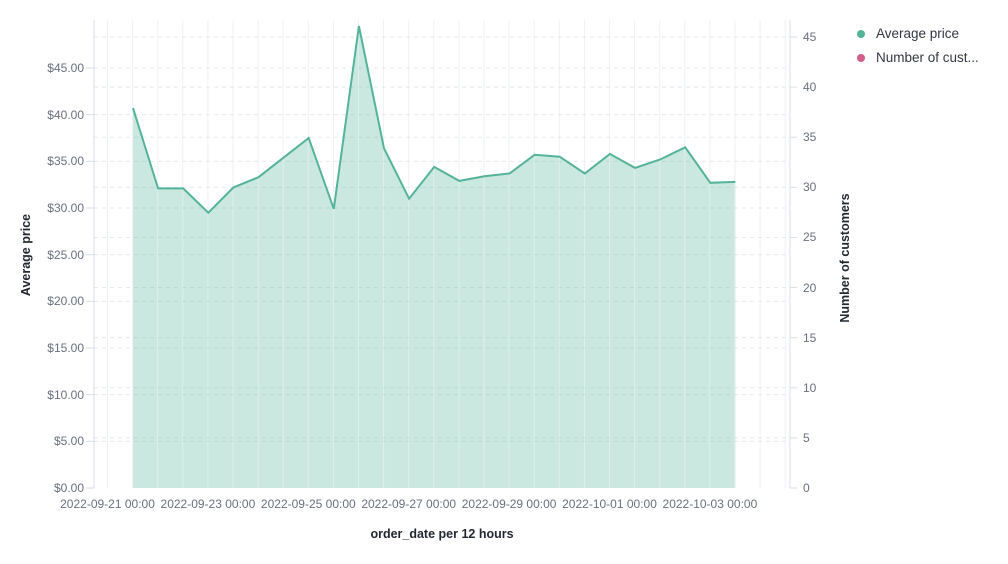 The width and height of the screenshot is (1008, 564). What do you see at coordinates (65, 68) in the screenshot?
I see `left-axis-tick-label: $45.00` at bounding box center [65, 68].